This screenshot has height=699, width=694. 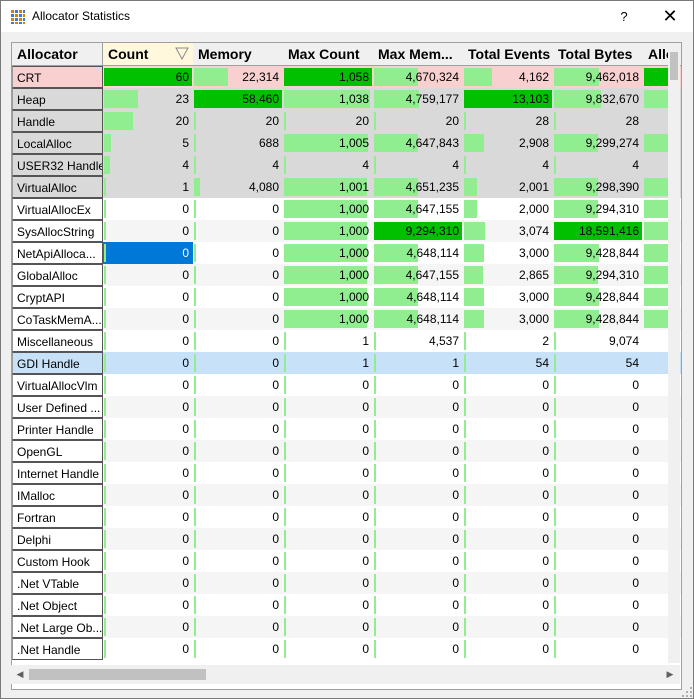 I want to click on scroll-left-icon: ◀, so click(x=20, y=674).